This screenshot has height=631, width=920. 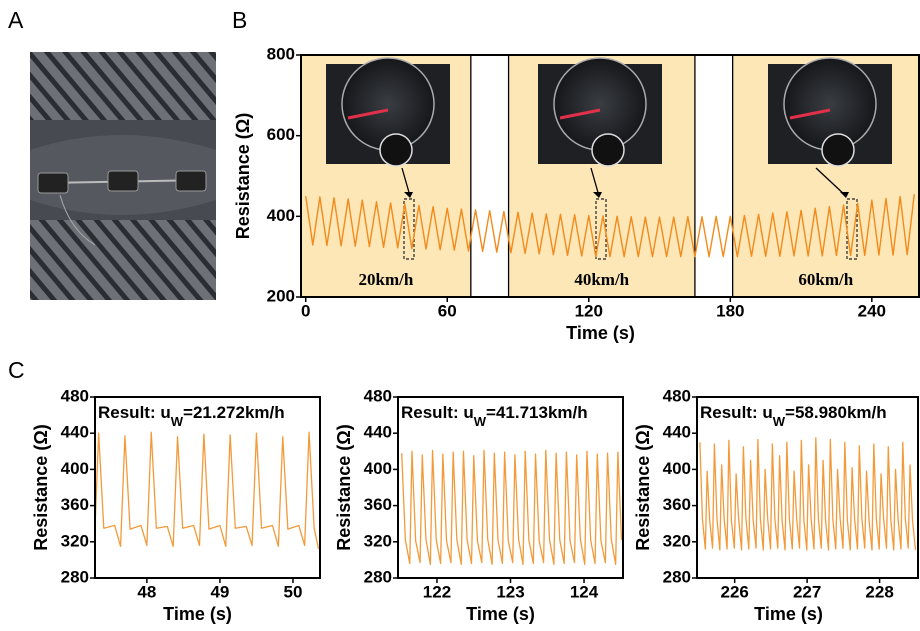 I want to click on annotation-part: =41.713km/h, so click(x=537, y=412).